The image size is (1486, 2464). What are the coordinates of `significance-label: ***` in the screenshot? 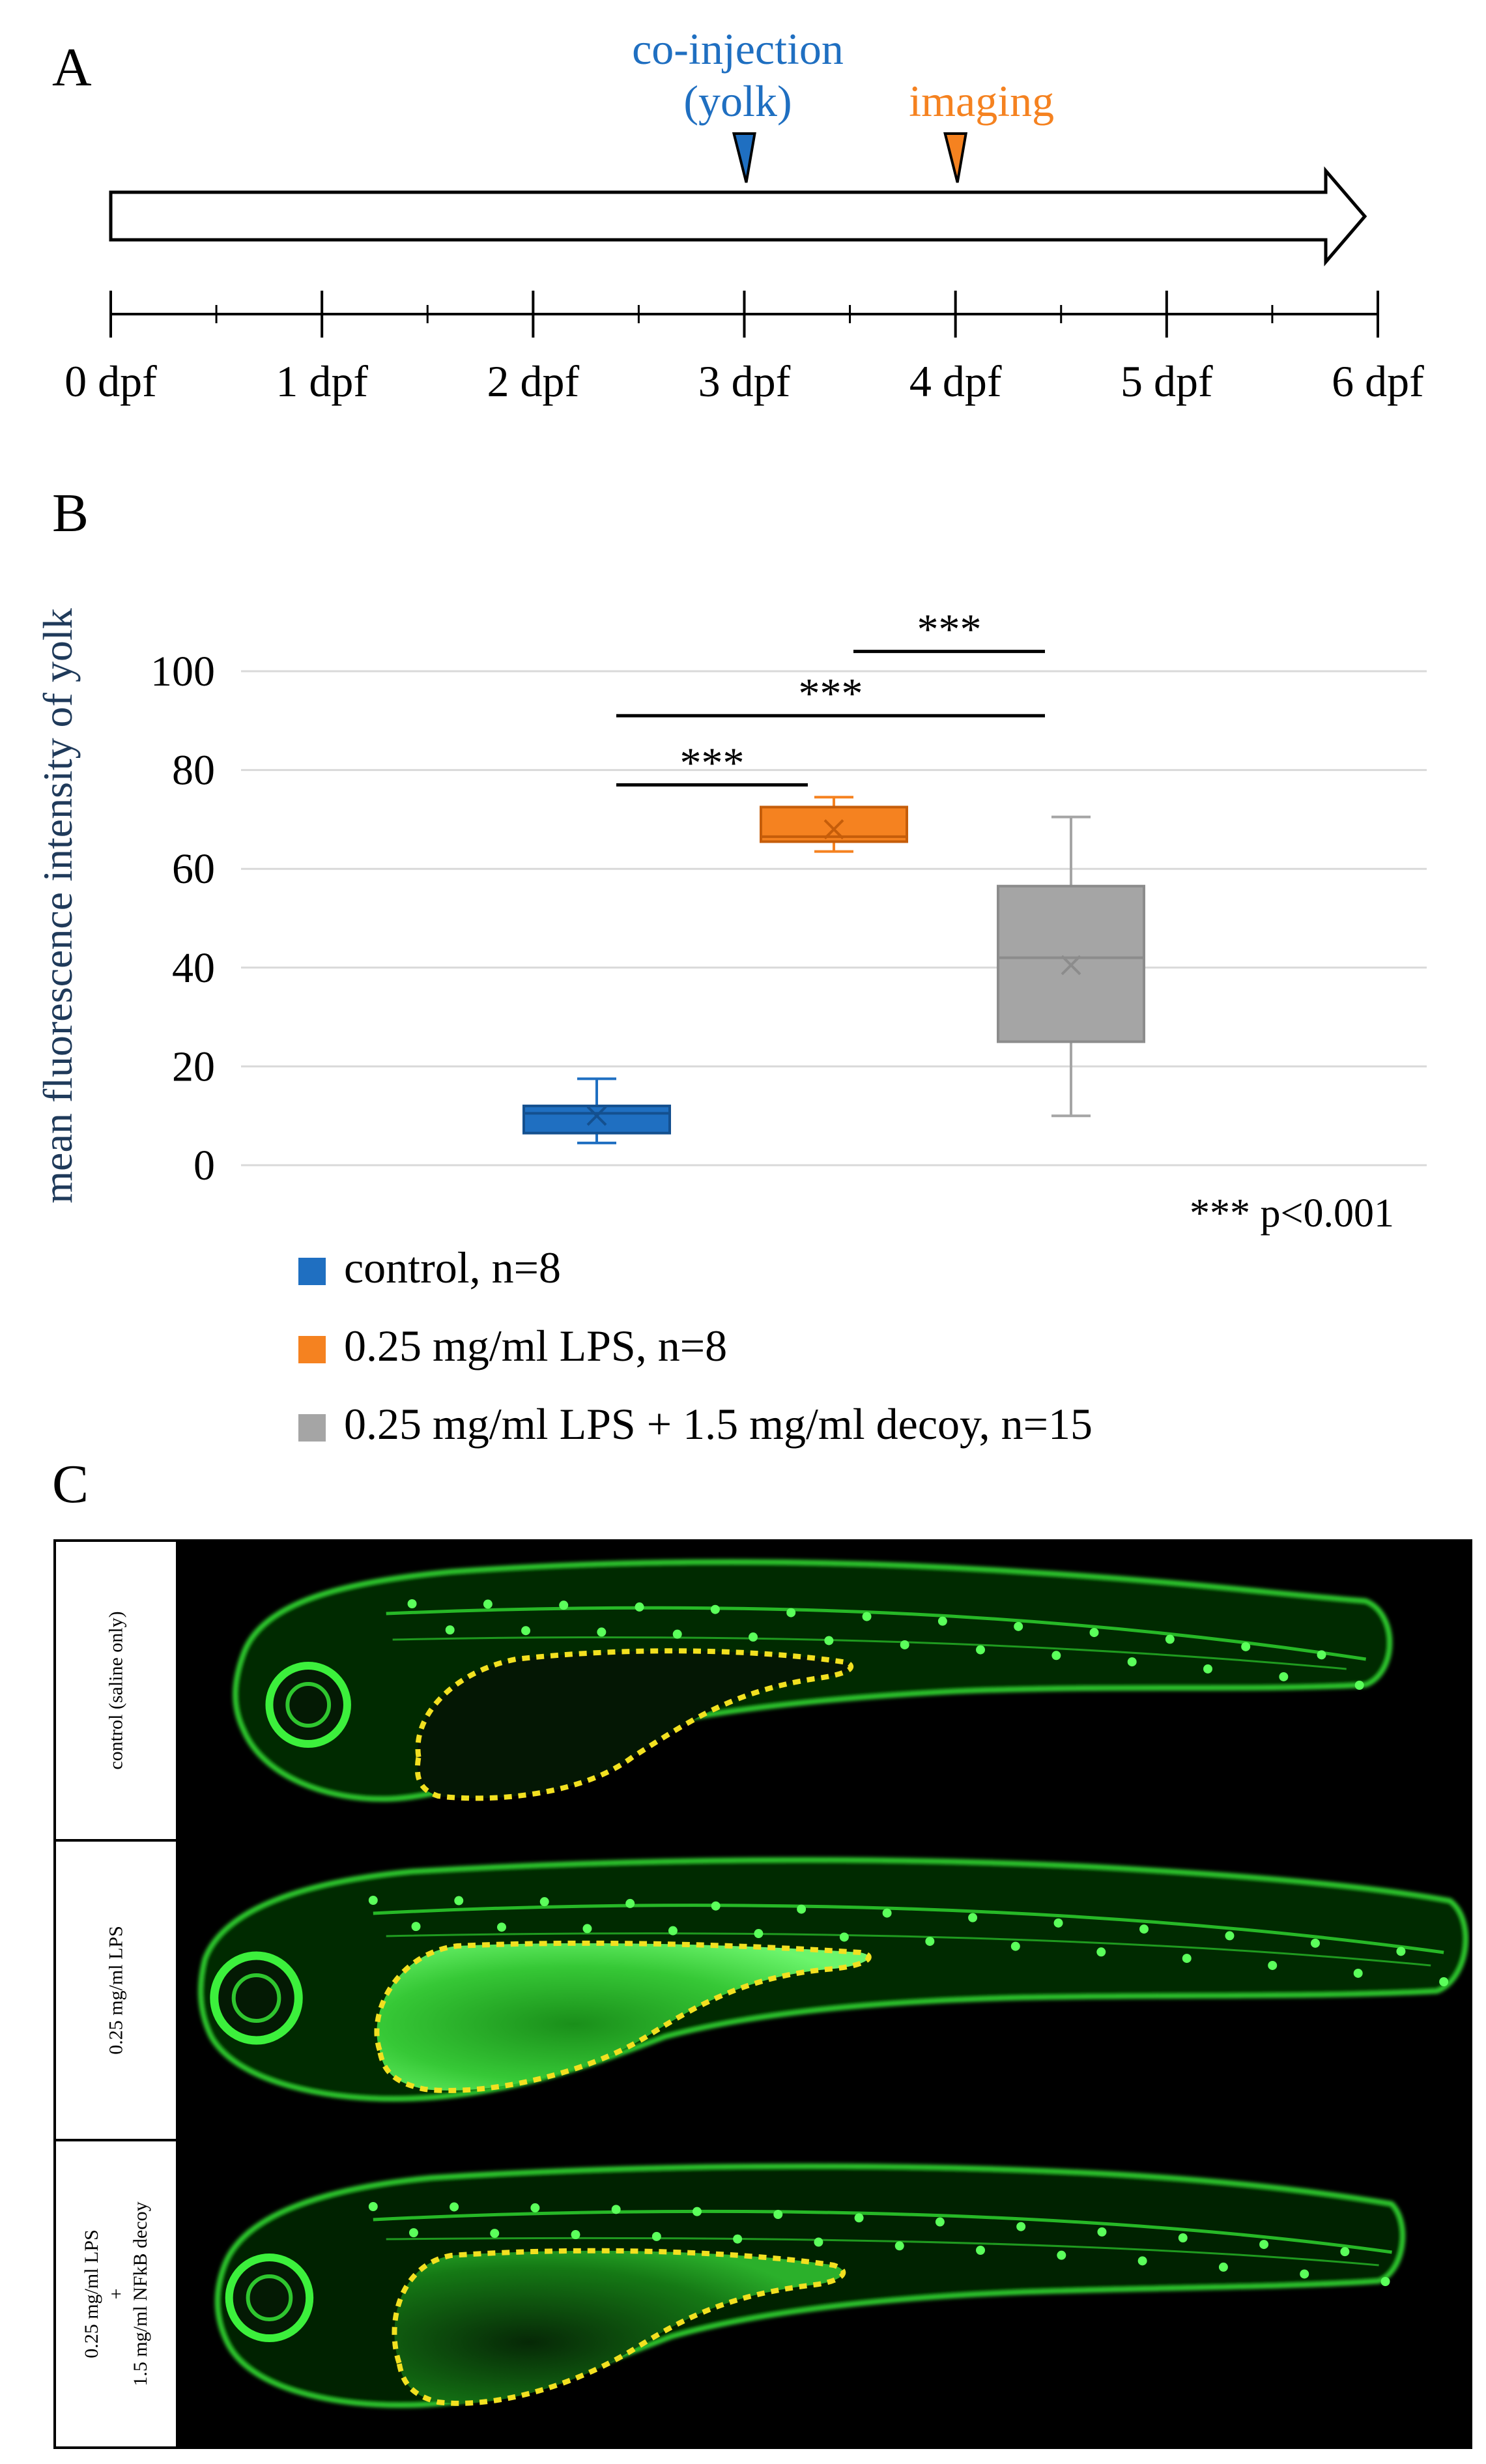 It's located at (831, 694).